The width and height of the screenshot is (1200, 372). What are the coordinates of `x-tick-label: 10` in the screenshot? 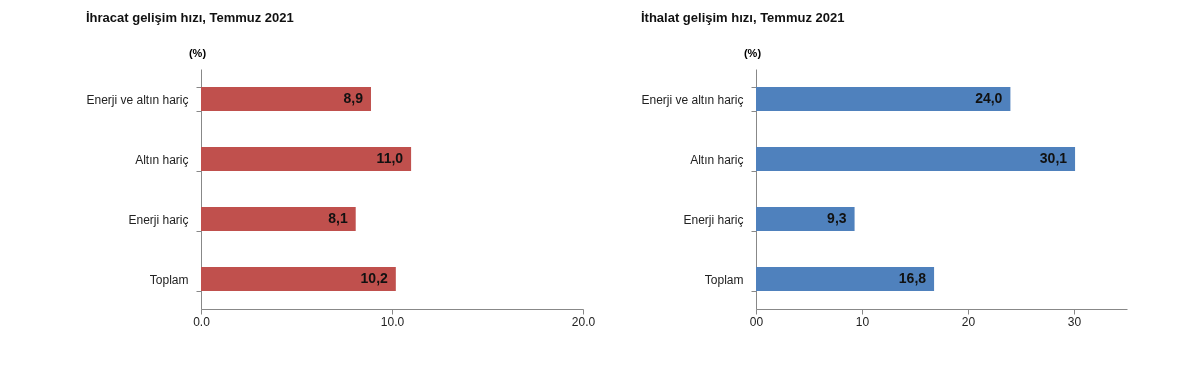 It's located at (862, 321).